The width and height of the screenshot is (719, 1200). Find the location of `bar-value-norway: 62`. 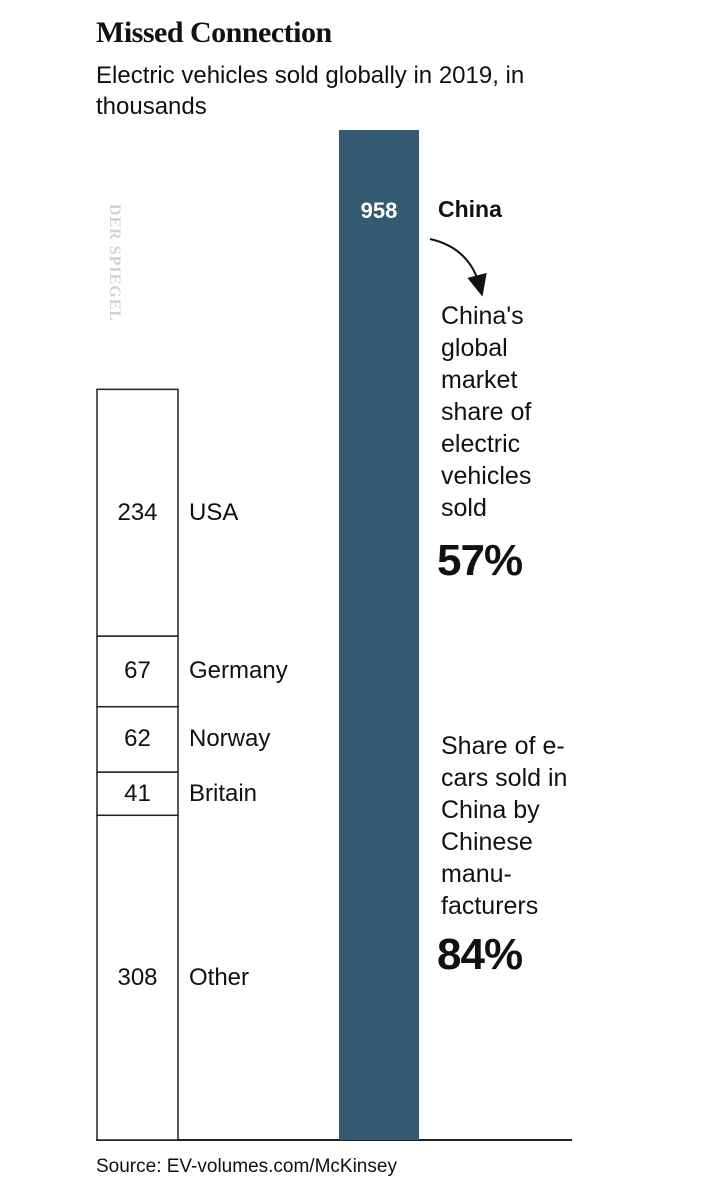

bar-value-norway: 62 is located at coordinates (137, 739).